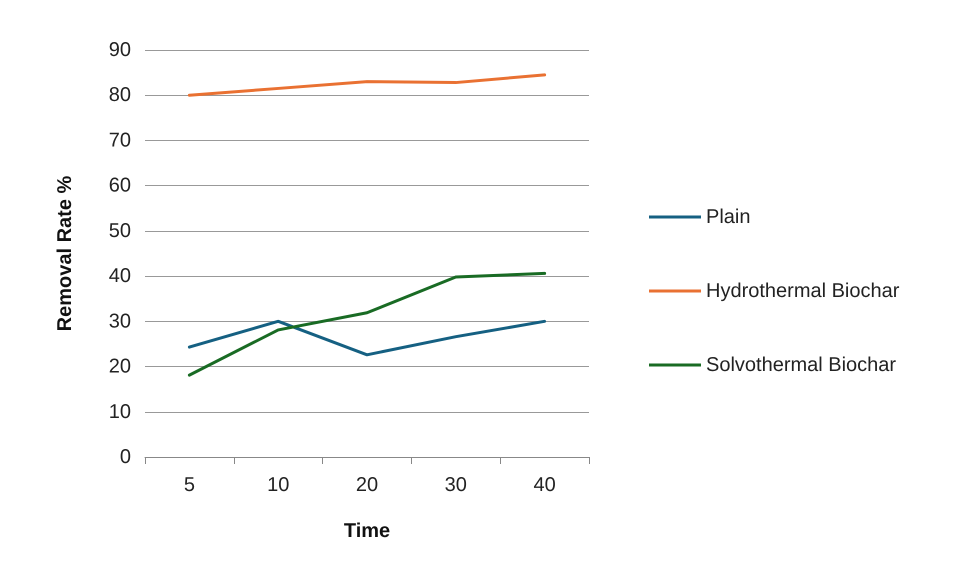  I want to click on y-tick-label: 80, so click(119, 95).